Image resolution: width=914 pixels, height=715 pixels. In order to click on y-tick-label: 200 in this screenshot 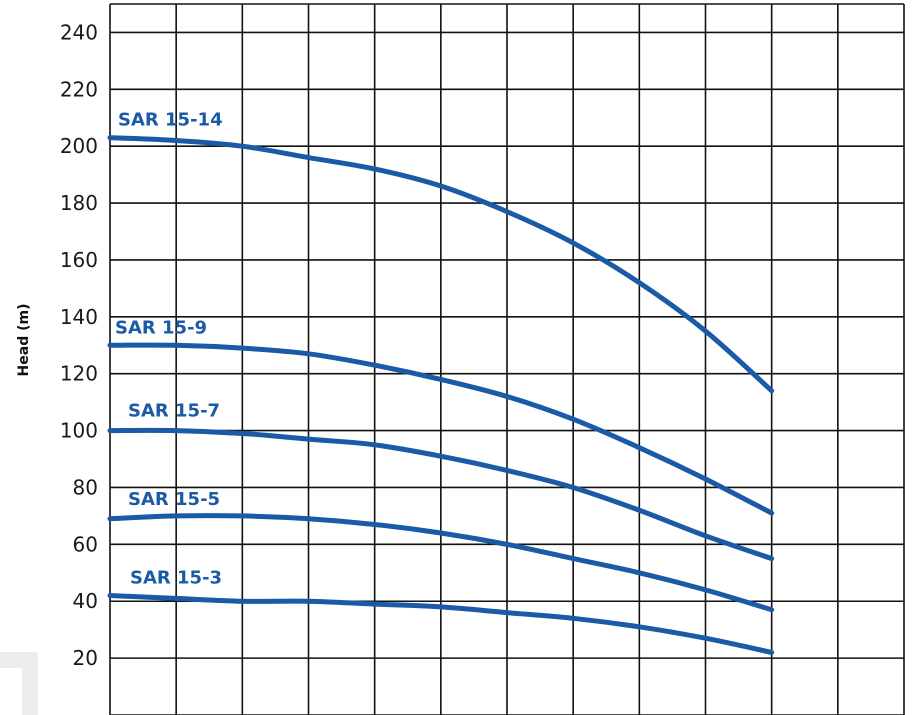, I will do `click(79, 146)`.